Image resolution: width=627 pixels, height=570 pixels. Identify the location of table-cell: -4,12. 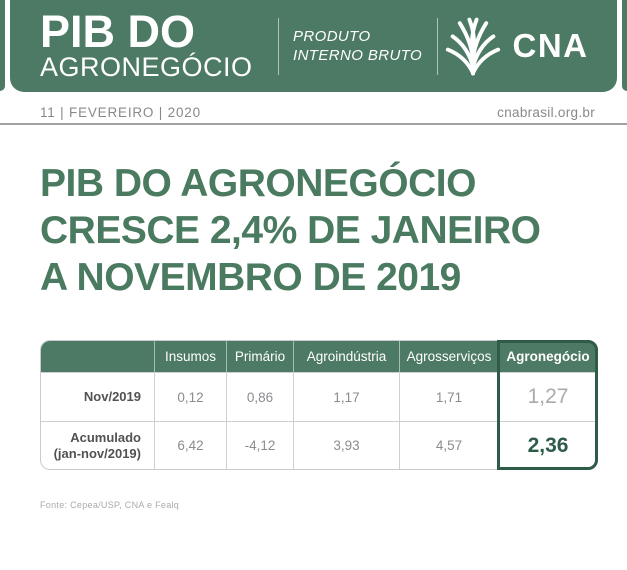
(259, 445).